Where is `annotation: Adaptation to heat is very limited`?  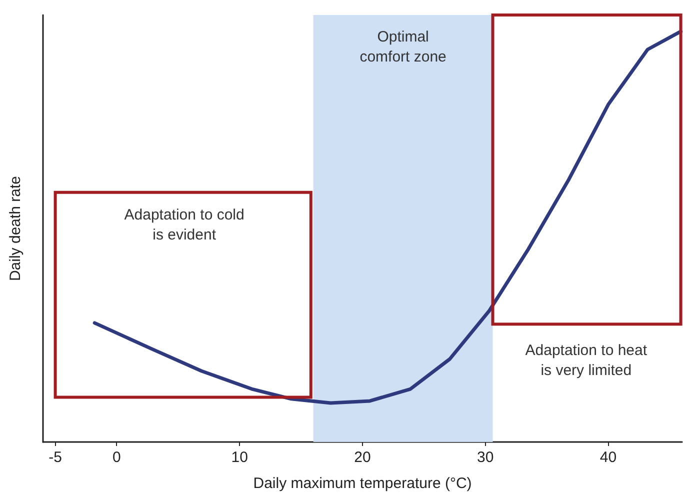 annotation: Adaptation to heat is very limited is located at coordinates (586, 360).